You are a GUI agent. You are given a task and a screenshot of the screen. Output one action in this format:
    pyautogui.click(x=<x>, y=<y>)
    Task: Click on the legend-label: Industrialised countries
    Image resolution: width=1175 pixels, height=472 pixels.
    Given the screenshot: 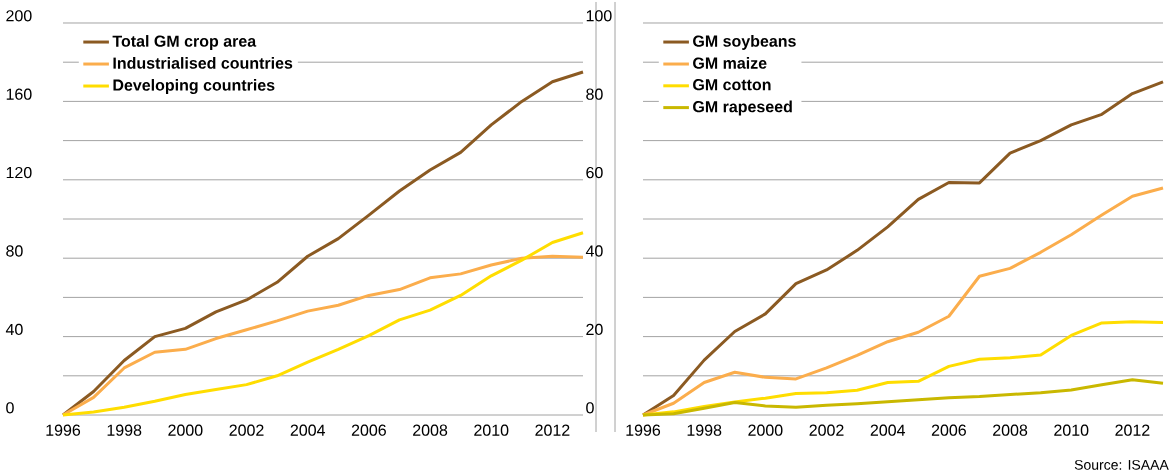 What is the action you would take?
    pyautogui.click(x=203, y=63)
    